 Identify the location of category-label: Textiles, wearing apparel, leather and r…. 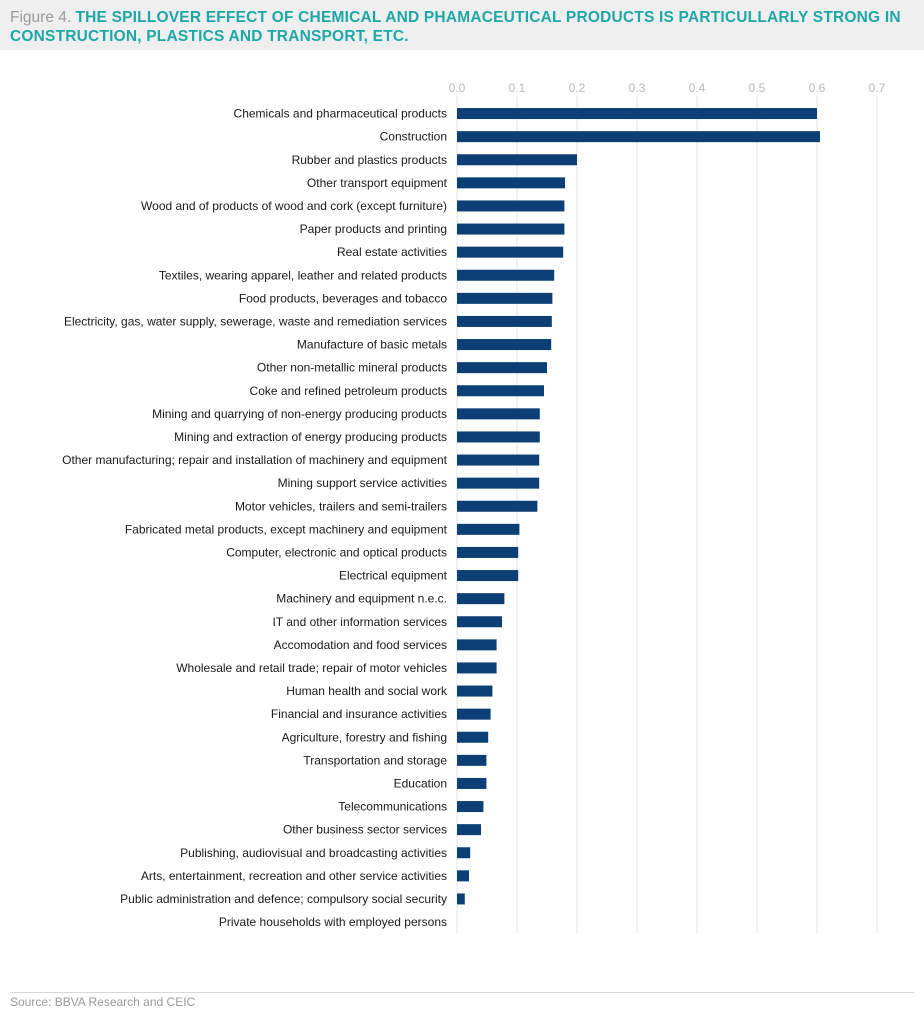
(303, 275).